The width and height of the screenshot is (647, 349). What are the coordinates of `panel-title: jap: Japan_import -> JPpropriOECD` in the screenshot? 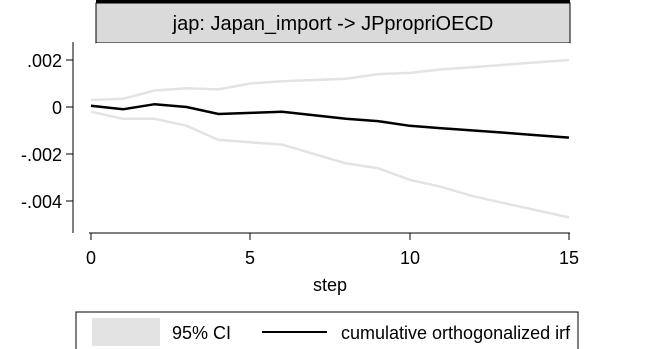 It's located at (333, 24).